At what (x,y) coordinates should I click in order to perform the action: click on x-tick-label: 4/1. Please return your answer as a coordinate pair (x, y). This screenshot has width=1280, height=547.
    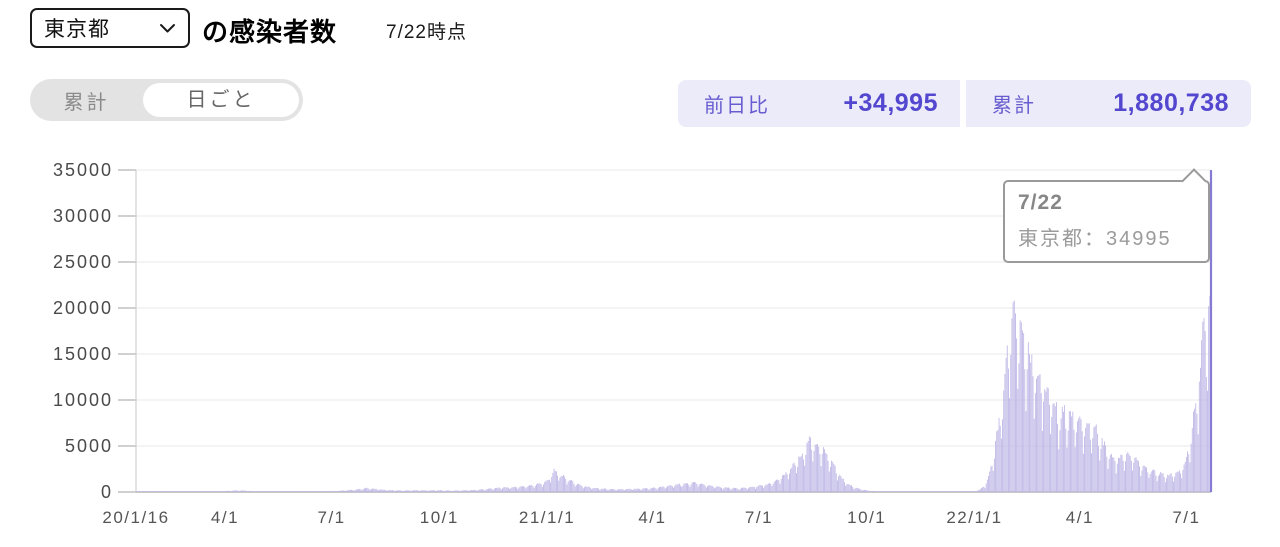
    Looking at the image, I should click on (1080, 517).